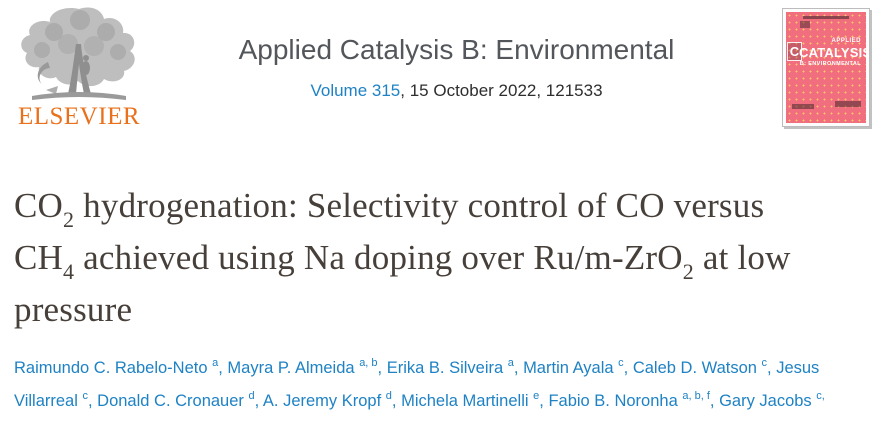  I want to click on author-name: Martin Ayala, so click(568, 368).